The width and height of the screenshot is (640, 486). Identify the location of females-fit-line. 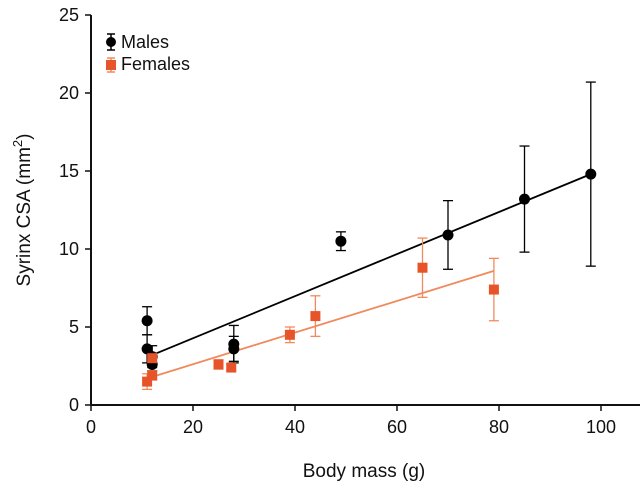
(320, 324).